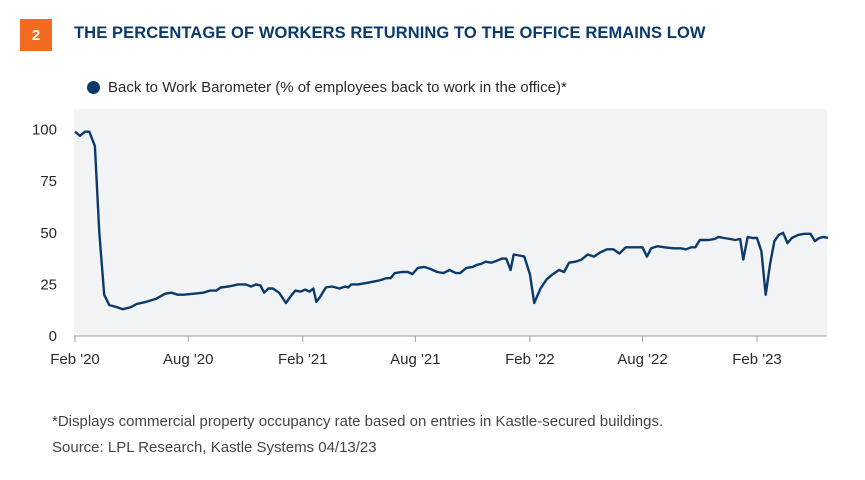 This screenshot has width=865, height=480. Describe the element at coordinates (642, 359) in the screenshot. I see `x-tick-label: Aug '22` at that location.